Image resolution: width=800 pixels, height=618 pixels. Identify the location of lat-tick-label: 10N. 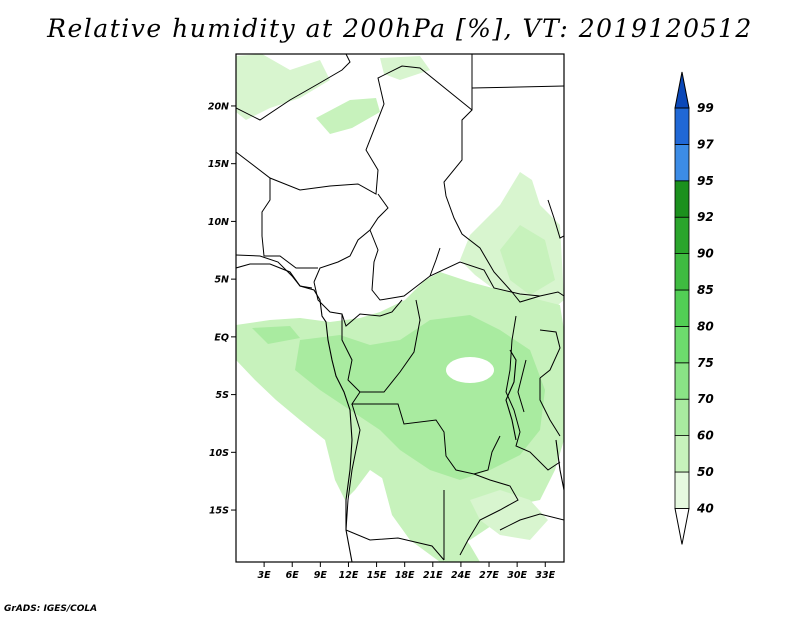
(218, 222).